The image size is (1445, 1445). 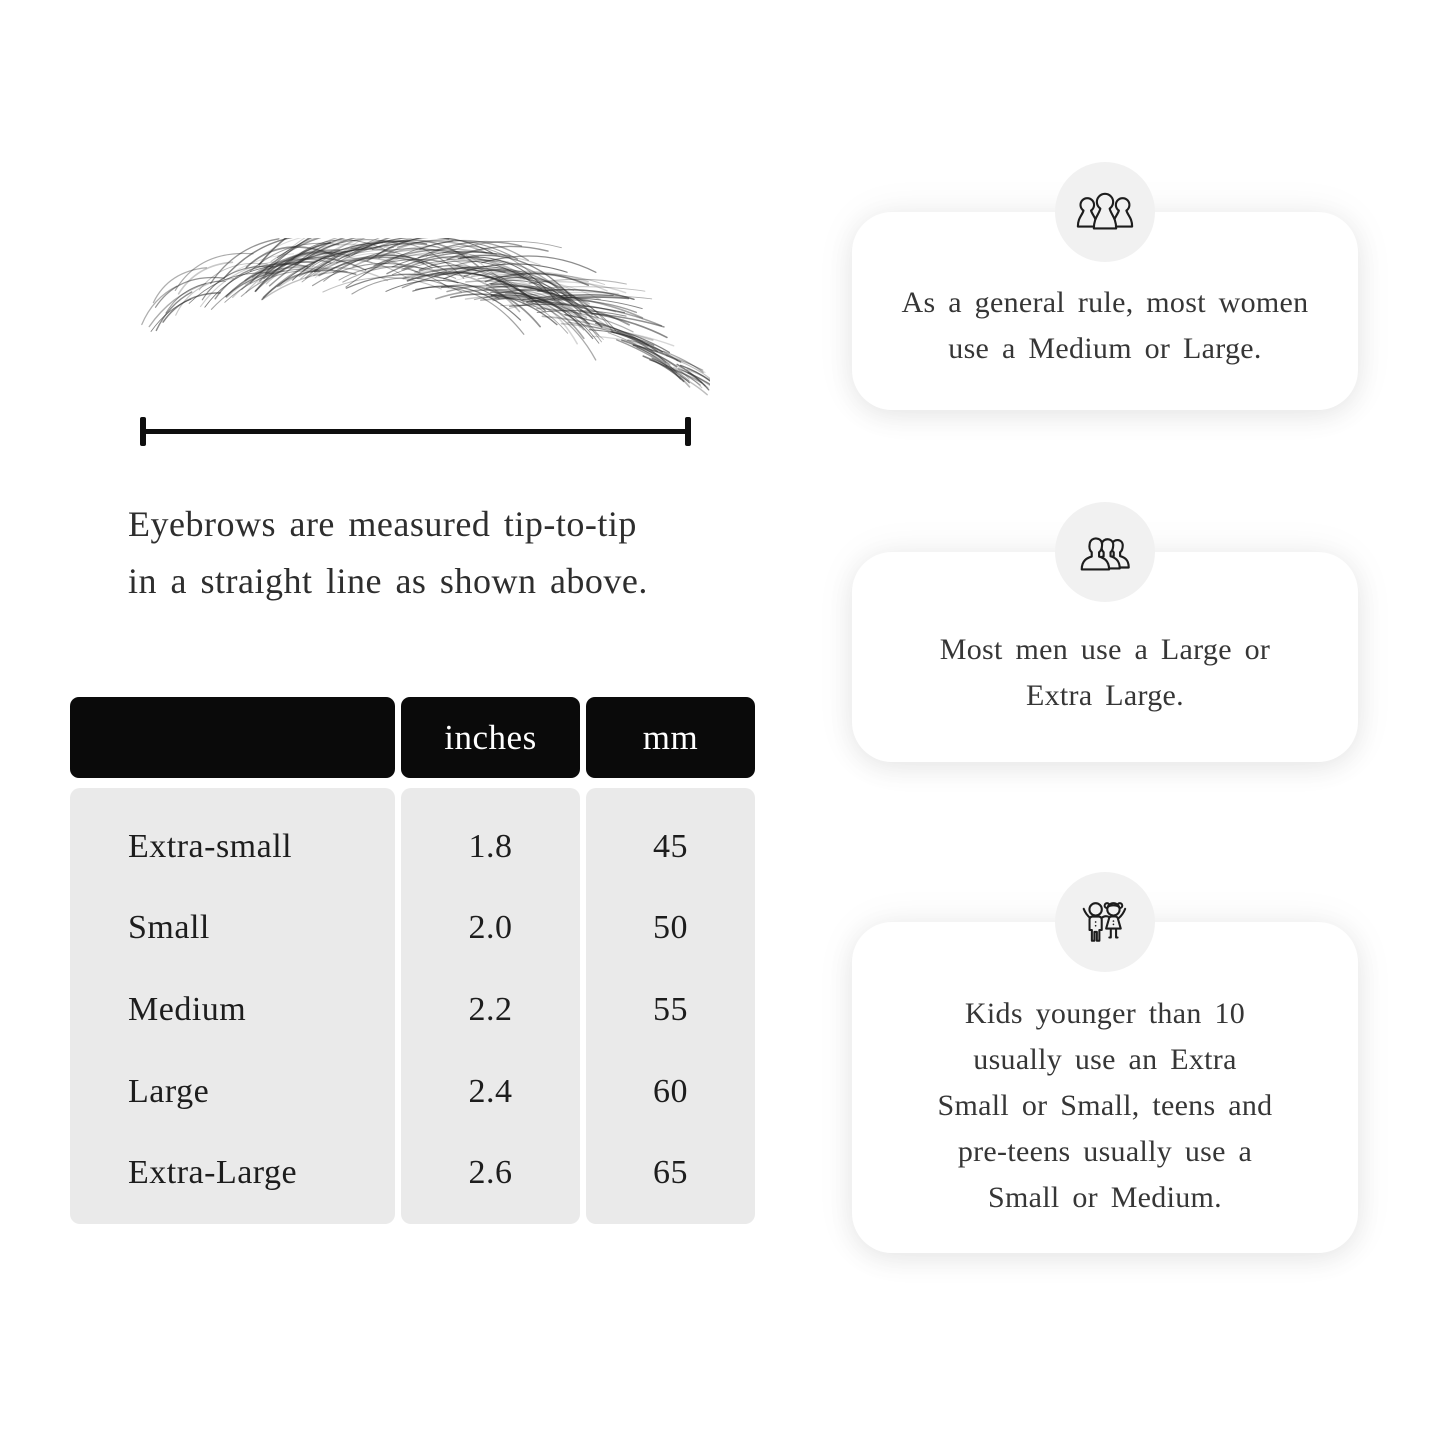 What do you see at coordinates (670, 1009) in the screenshot?
I see `mm-cell: 55` at bounding box center [670, 1009].